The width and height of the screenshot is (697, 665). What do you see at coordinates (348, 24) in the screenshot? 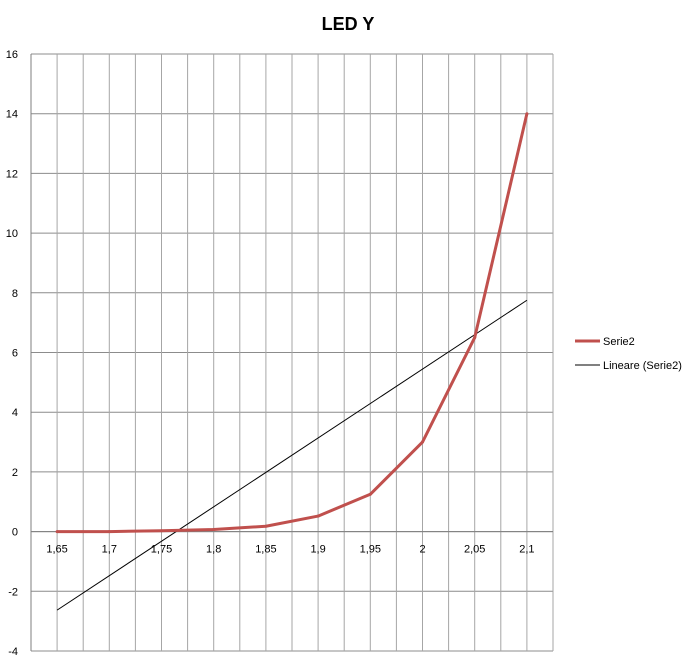
I see `chart-title: LED Y` at bounding box center [348, 24].